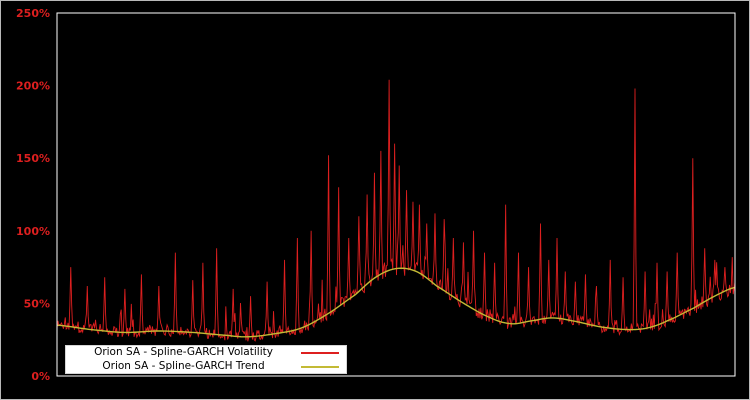  What do you see at coordinates (33, 13) in the screenshot?
I see `y-tick-label: 250%` at bounding box center [33, 13].